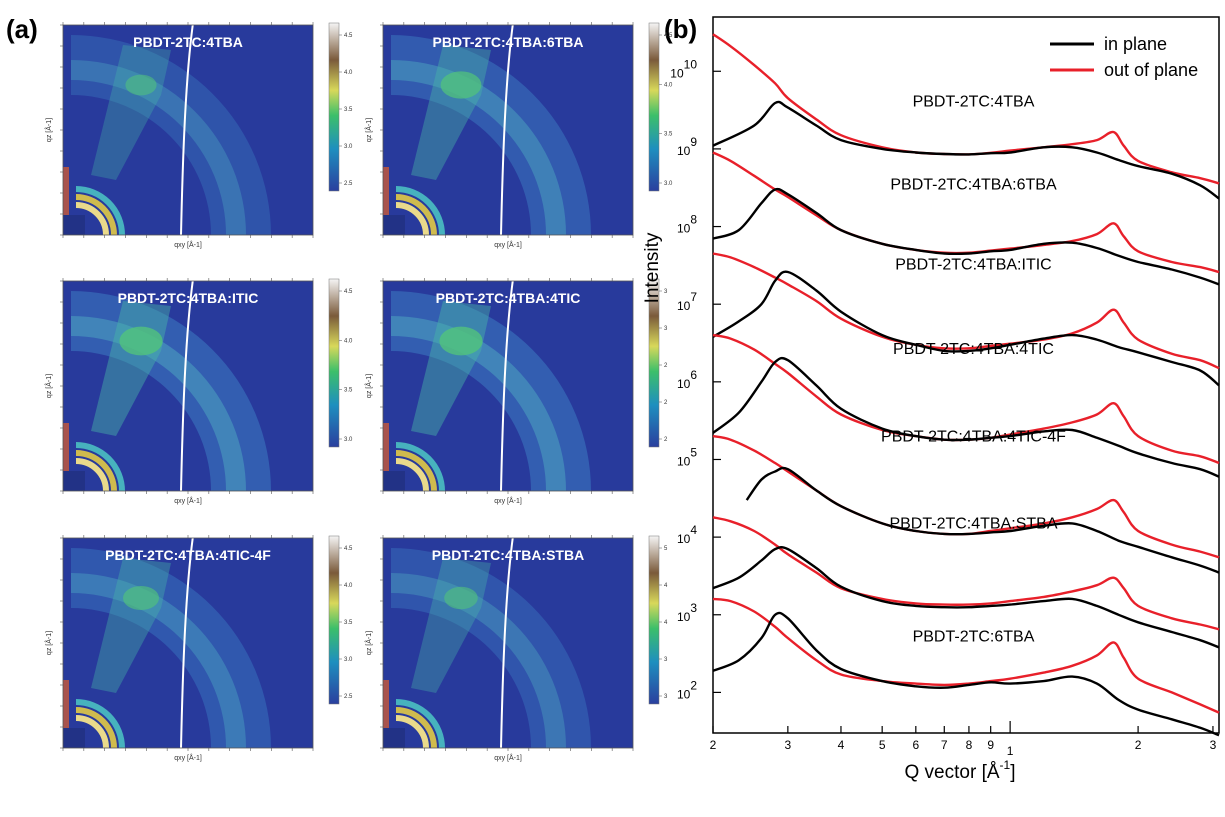  I want to click on y-tick-exponent: 2, so click(693, 685).